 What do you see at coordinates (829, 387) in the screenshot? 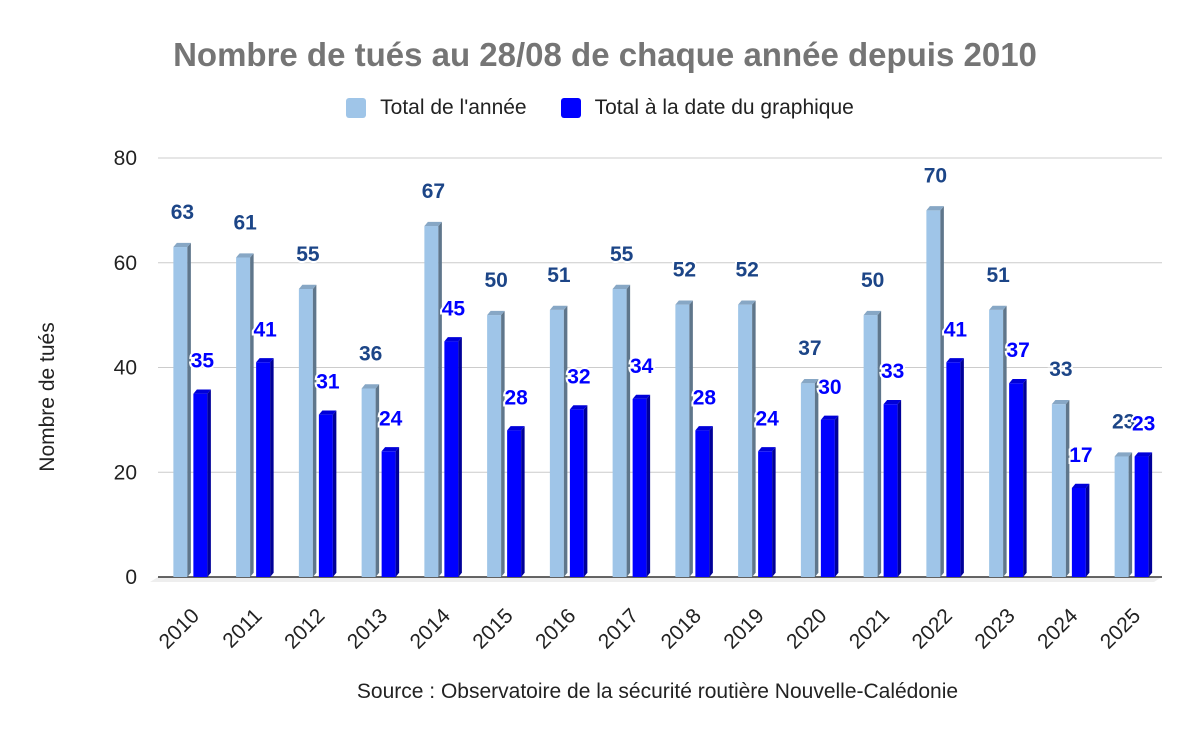
I see `data-label: 30` at bounding box center [829, 387].